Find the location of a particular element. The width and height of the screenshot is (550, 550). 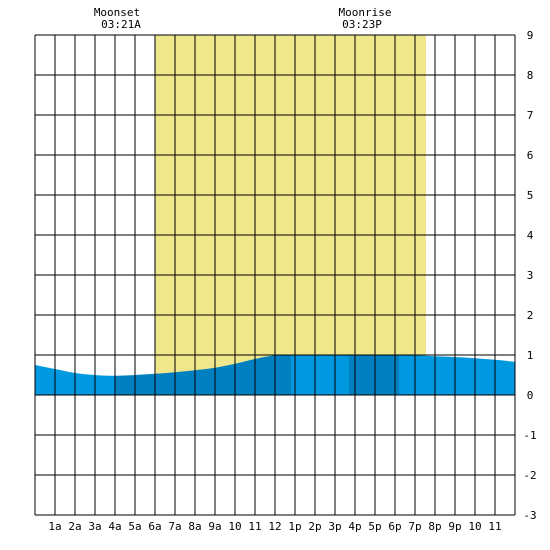

x-tick-label: 1p is located at coordinates (294, 526).